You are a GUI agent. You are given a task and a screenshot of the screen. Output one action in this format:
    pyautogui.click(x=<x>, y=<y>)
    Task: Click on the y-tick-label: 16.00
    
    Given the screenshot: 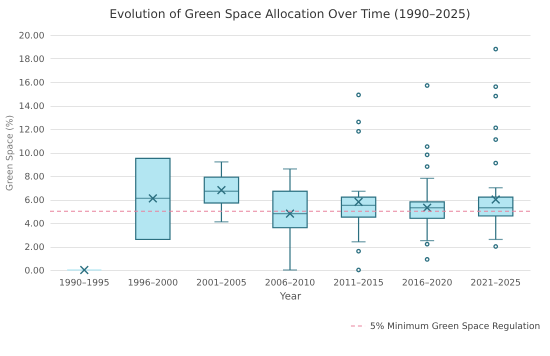 What is the action you would take?
    pyautogui.click(x=31, y=83)
    